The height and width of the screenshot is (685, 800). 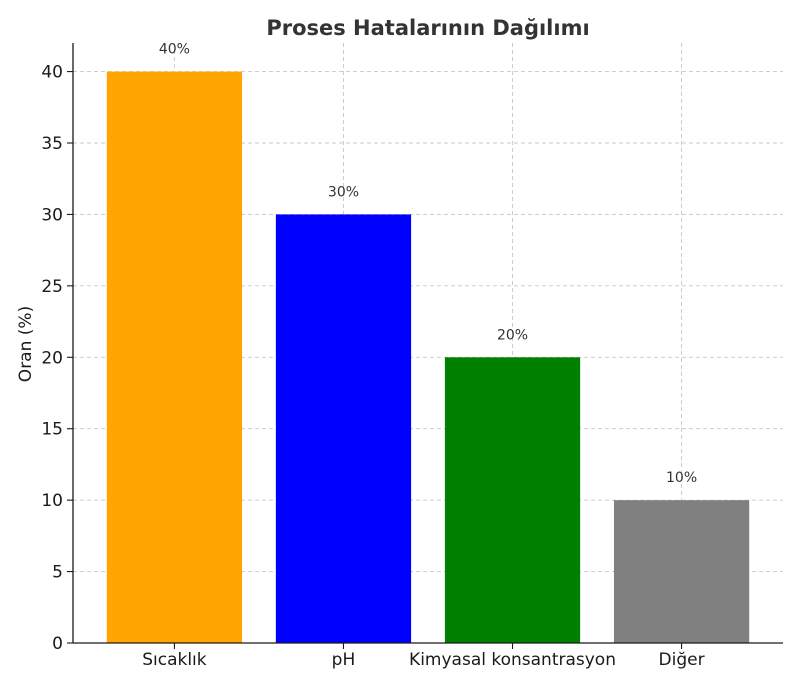 What do you see at coordinates (52, 73) in the screenshot?
I see `y-tick-label: 40` at bounding box center [52, 73].